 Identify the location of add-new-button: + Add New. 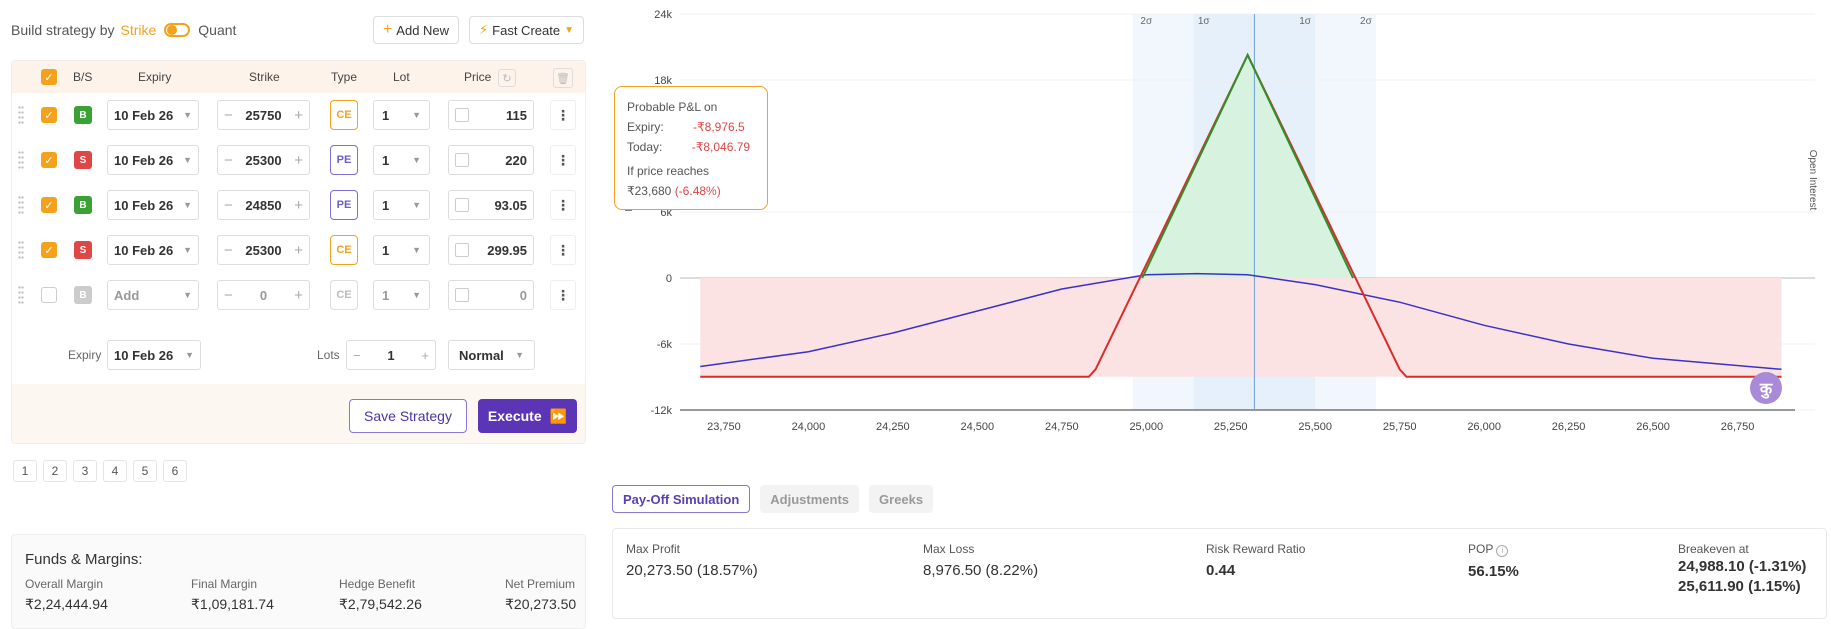
(416, 30).